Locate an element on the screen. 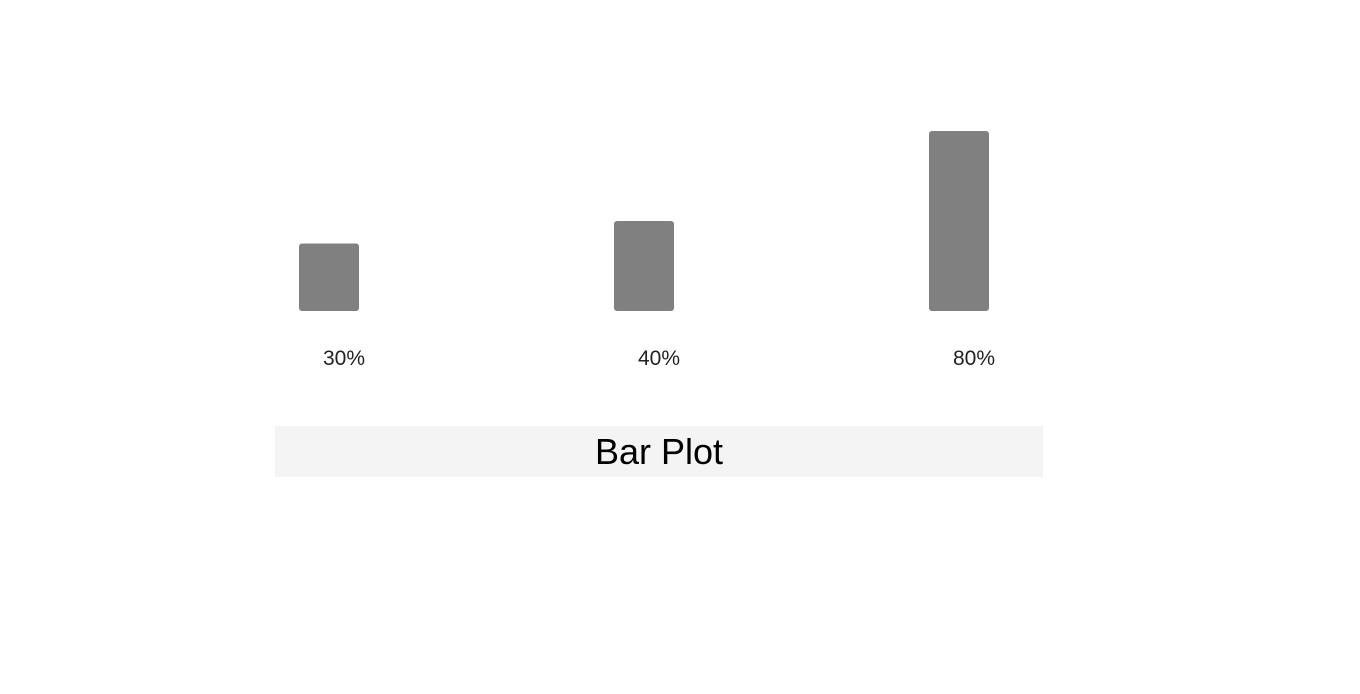 This screenshot has width=1360, height=694. bar-value-label-1: 30% is located at coordinates (344, 358).